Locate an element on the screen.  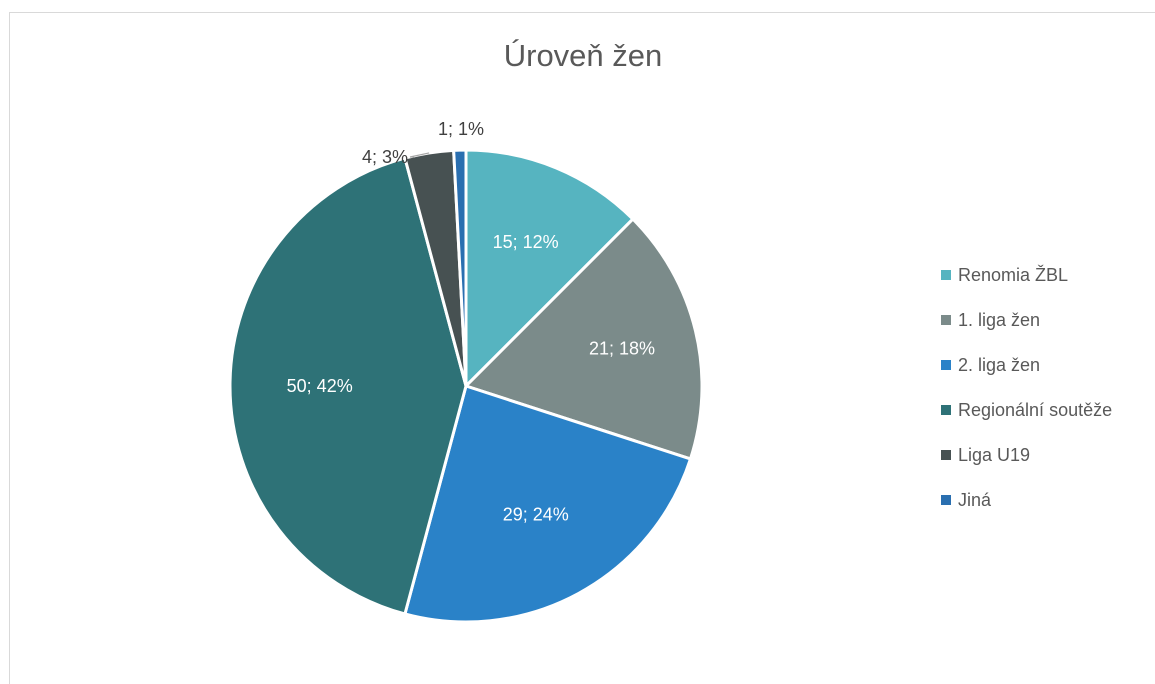
legend-label: Liga U19 is located at coordinates (994, 455).